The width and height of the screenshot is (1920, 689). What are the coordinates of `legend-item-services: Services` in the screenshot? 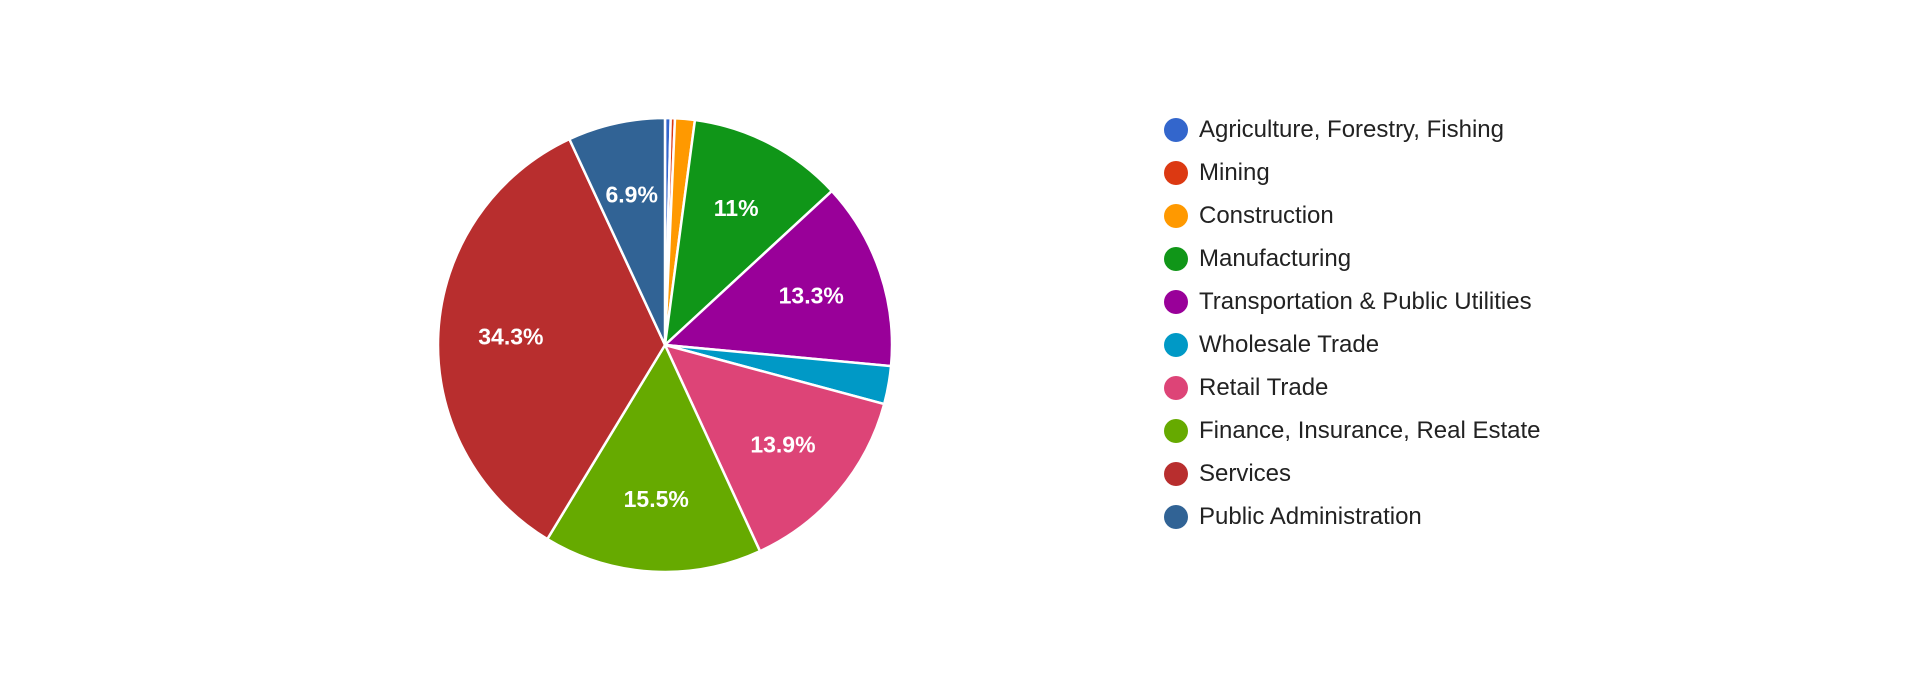 It's located at (1352, 473).